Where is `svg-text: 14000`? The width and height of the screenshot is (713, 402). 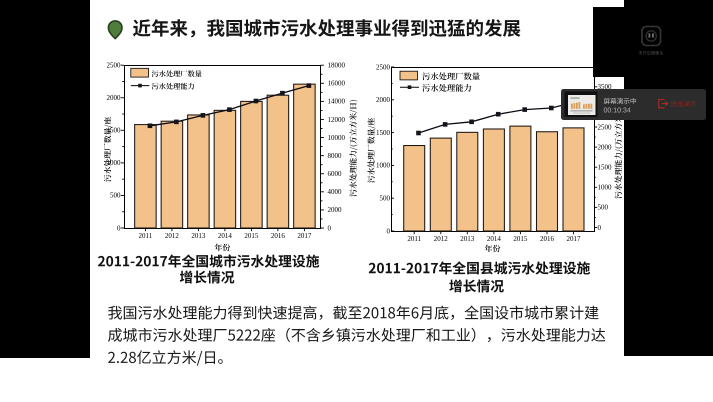 svg-text: 14000 is located at coordinates (337, 102).